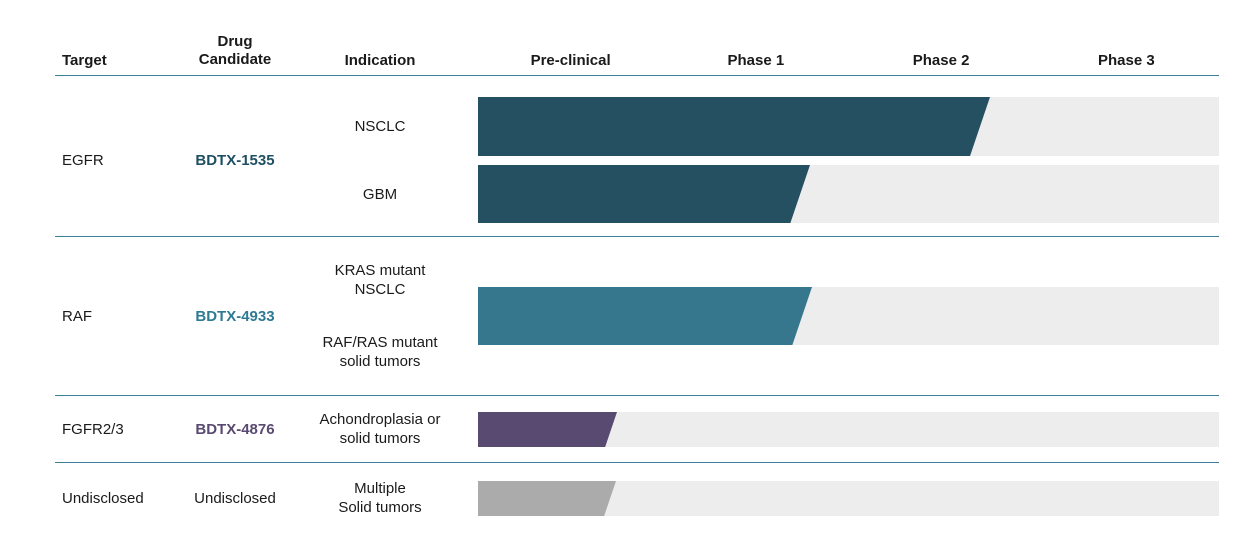 The width and height of the screenshot is (1254, 560). I want to click on candidate-cell: BDTX-4933, so click(235, 316).